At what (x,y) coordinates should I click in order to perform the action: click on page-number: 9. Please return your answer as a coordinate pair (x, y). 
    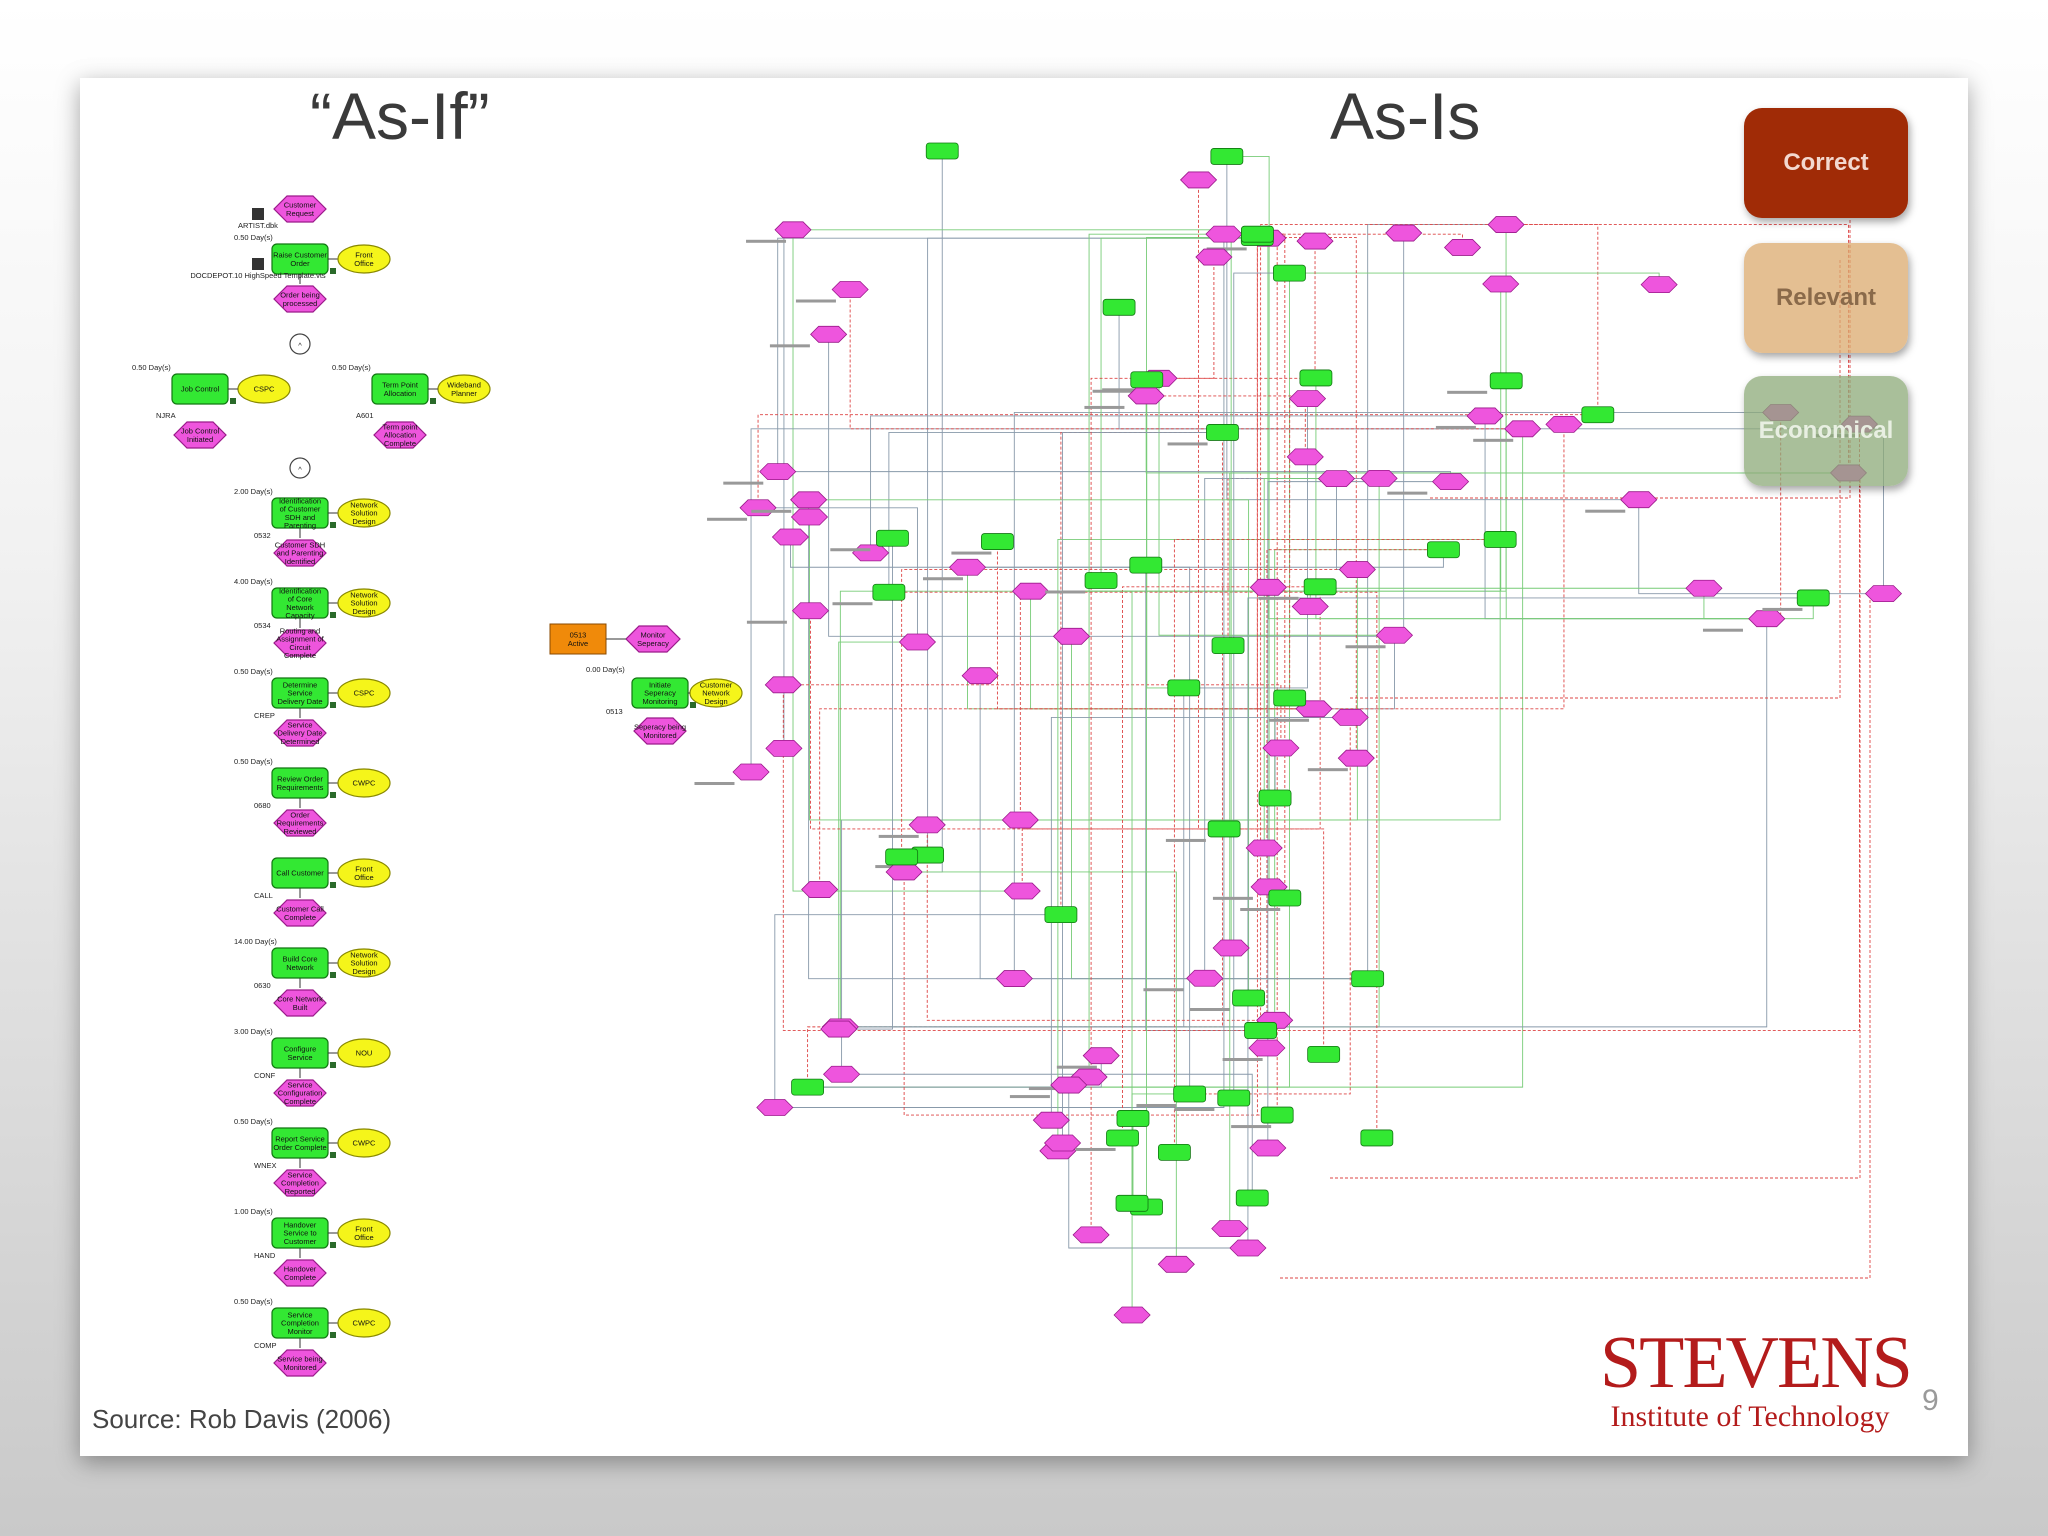
    Looking at the image, I should click on (1930, 1400).